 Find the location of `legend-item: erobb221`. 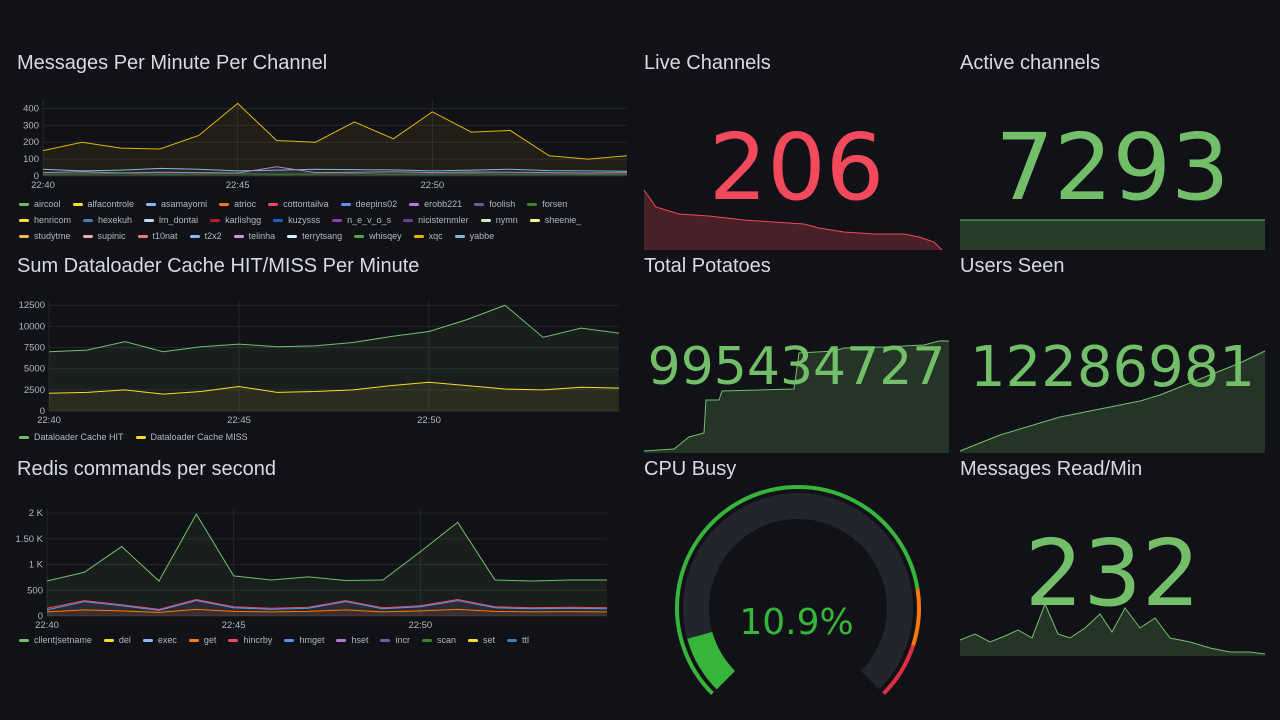

legend-item: erobb221 is located at coordinates (435, 204).